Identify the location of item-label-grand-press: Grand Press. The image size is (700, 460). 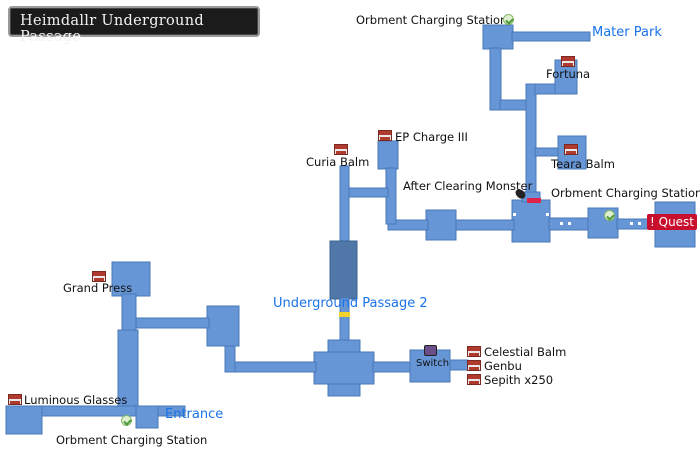
(98, 288).